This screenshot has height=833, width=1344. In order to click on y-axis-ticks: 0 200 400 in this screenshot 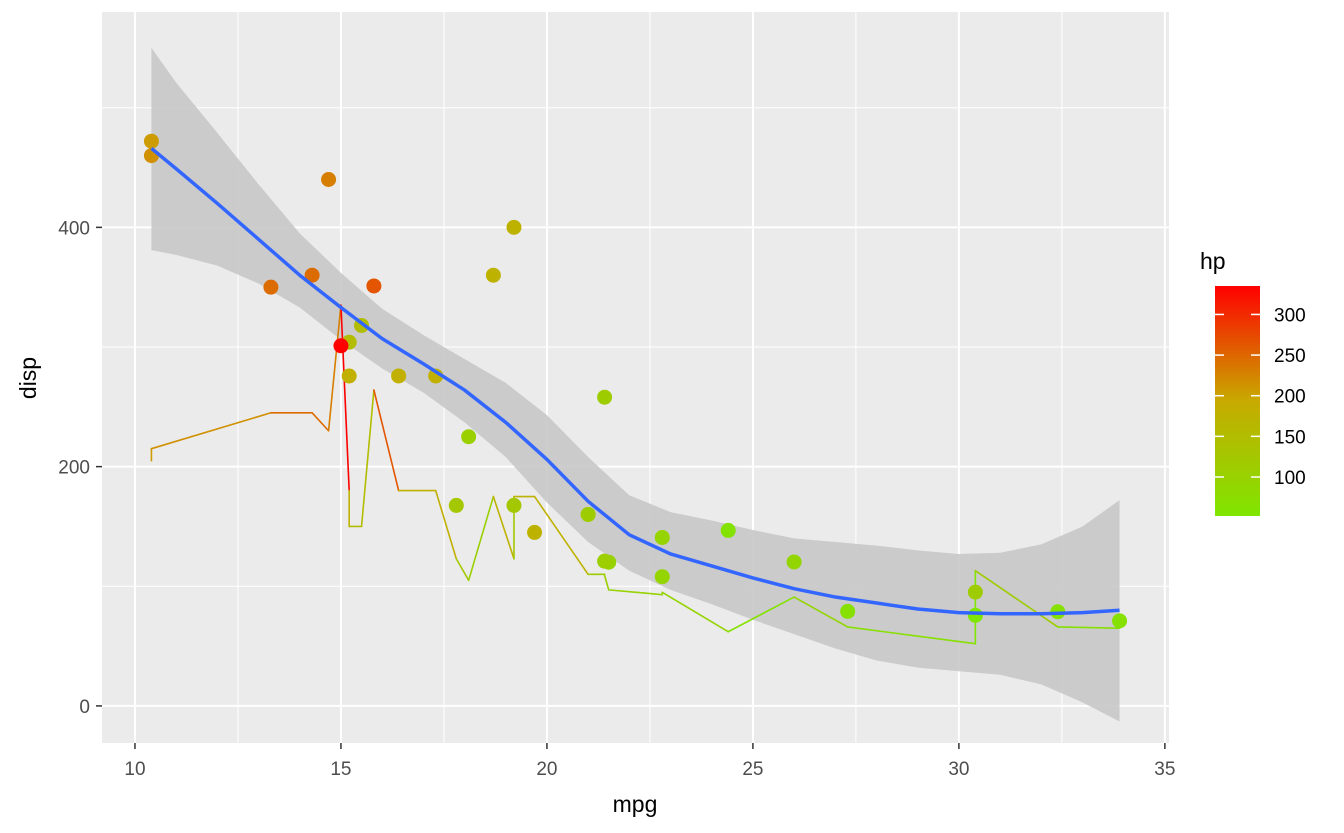, I will do `click(80, 468)`.